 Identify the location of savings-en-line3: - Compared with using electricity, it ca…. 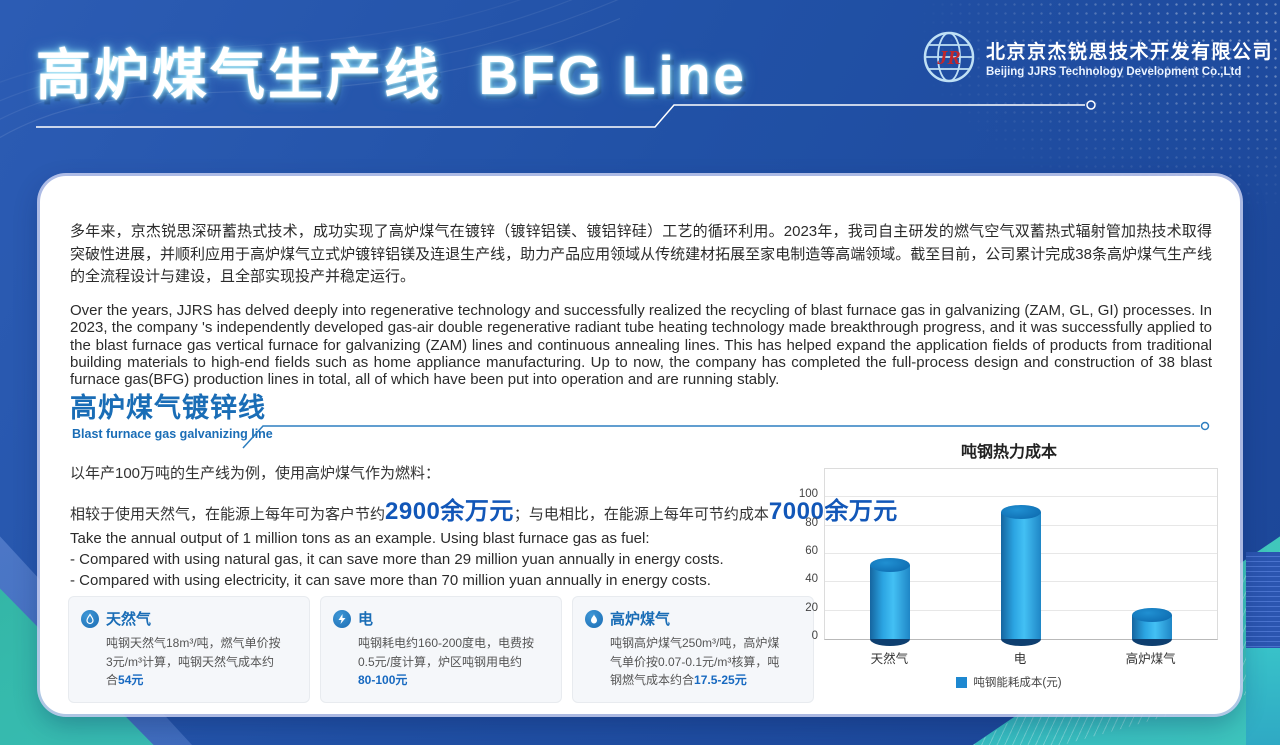
(390, 580).